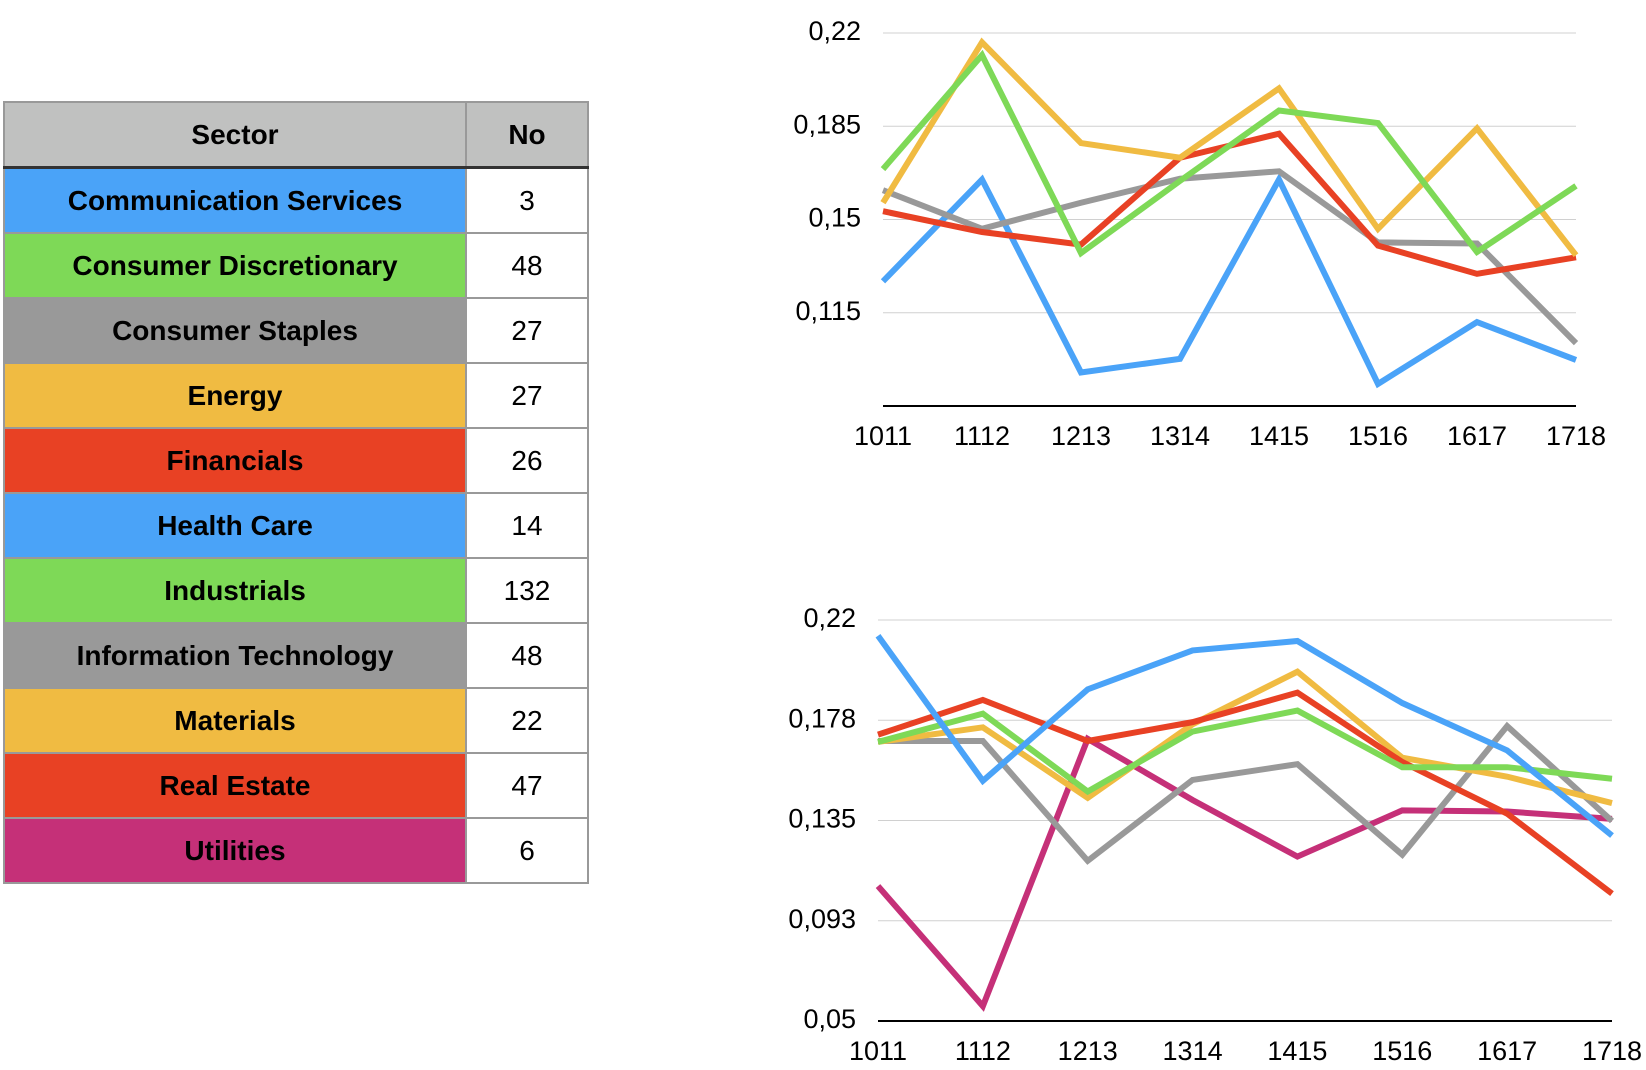 Image resolution: width=1646 pixels, height=1070 pixels. I want to click on count-cell: 26, so click(527, 460).